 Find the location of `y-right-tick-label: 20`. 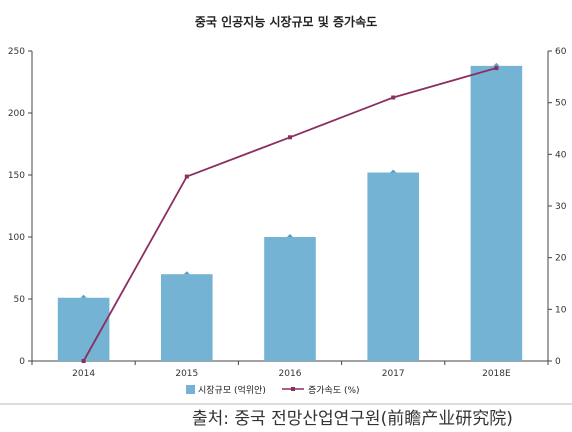

y-right-tick-label: 20 is located at coordinates (561, 259).